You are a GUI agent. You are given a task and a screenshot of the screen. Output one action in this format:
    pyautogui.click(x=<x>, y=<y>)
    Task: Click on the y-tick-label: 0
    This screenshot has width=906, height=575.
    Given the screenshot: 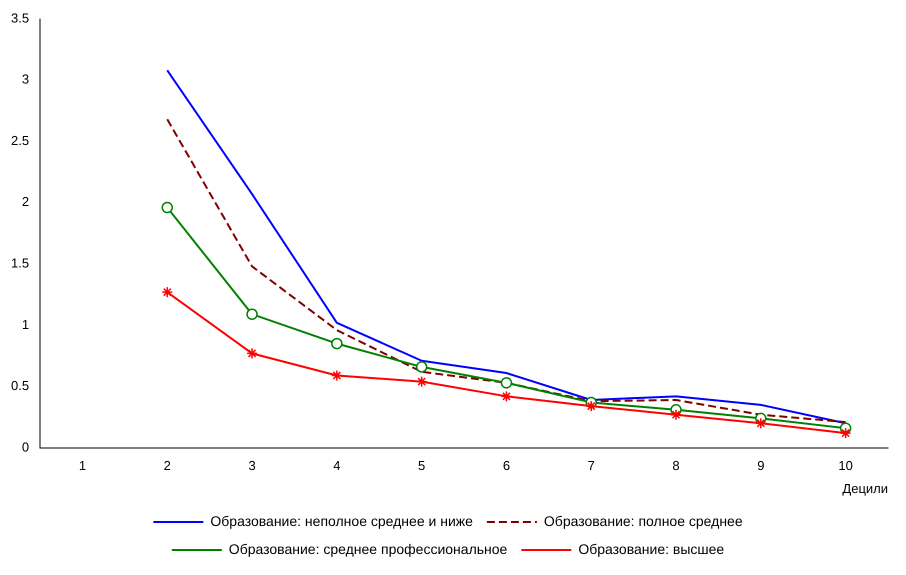 What is the action you would take?
    pyautogui.click(x=26, y=446)
    